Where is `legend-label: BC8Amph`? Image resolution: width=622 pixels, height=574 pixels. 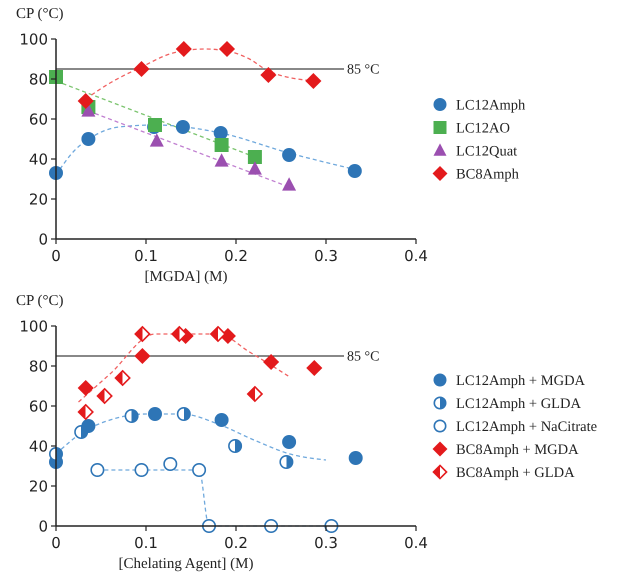
legend-label: BC8Amph is located at coordinates (488, 174).